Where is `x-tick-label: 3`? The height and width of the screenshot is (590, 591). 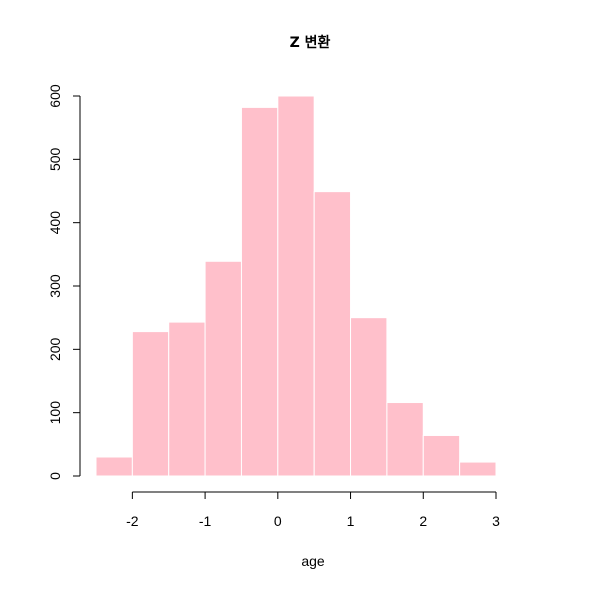 x-tick-label: 3 is located at coordinates (496, 521).